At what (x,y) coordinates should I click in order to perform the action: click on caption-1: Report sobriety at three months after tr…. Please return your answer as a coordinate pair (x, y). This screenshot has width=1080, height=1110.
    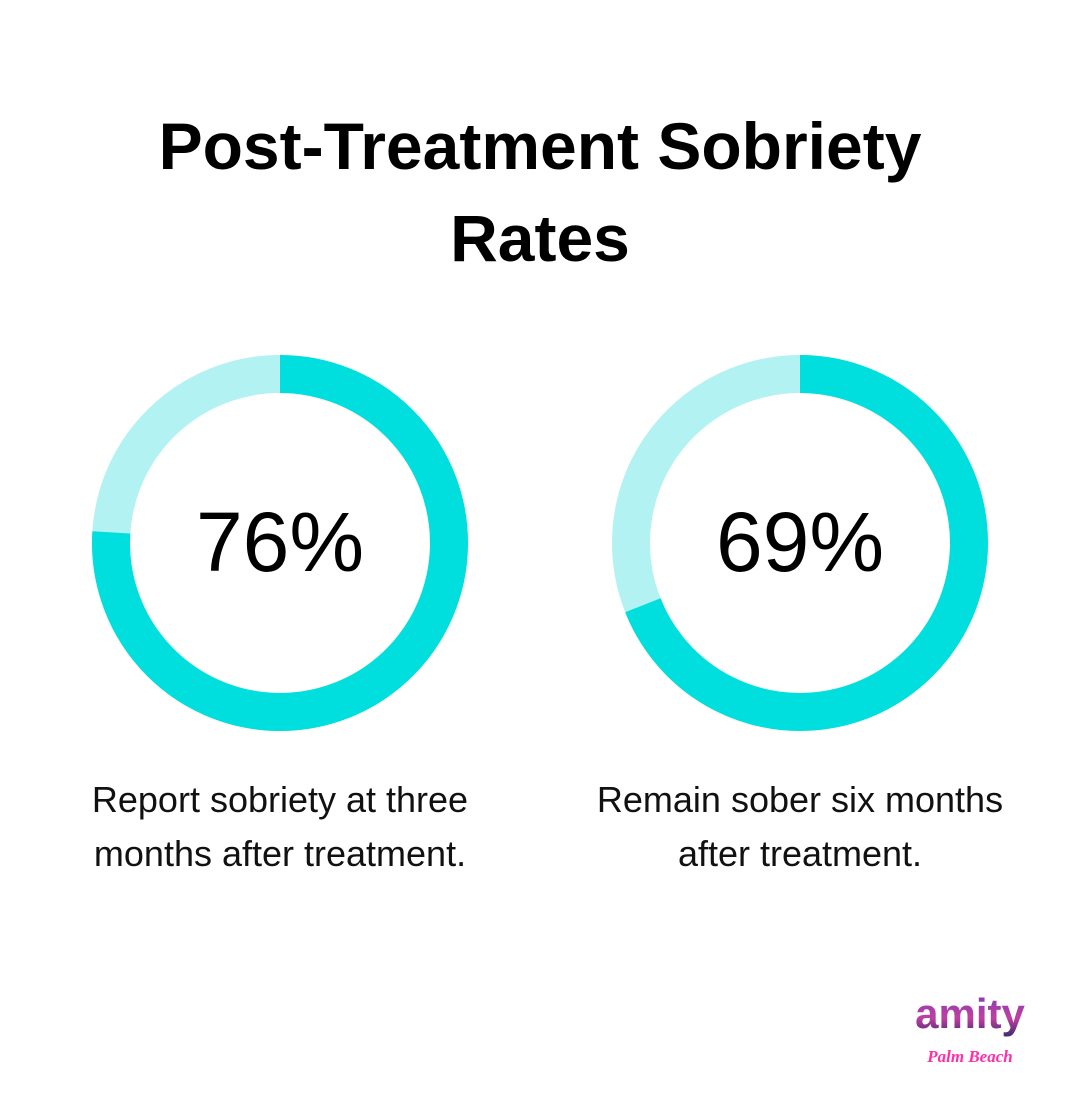
    Looking at the image, I should click on (280, 827).